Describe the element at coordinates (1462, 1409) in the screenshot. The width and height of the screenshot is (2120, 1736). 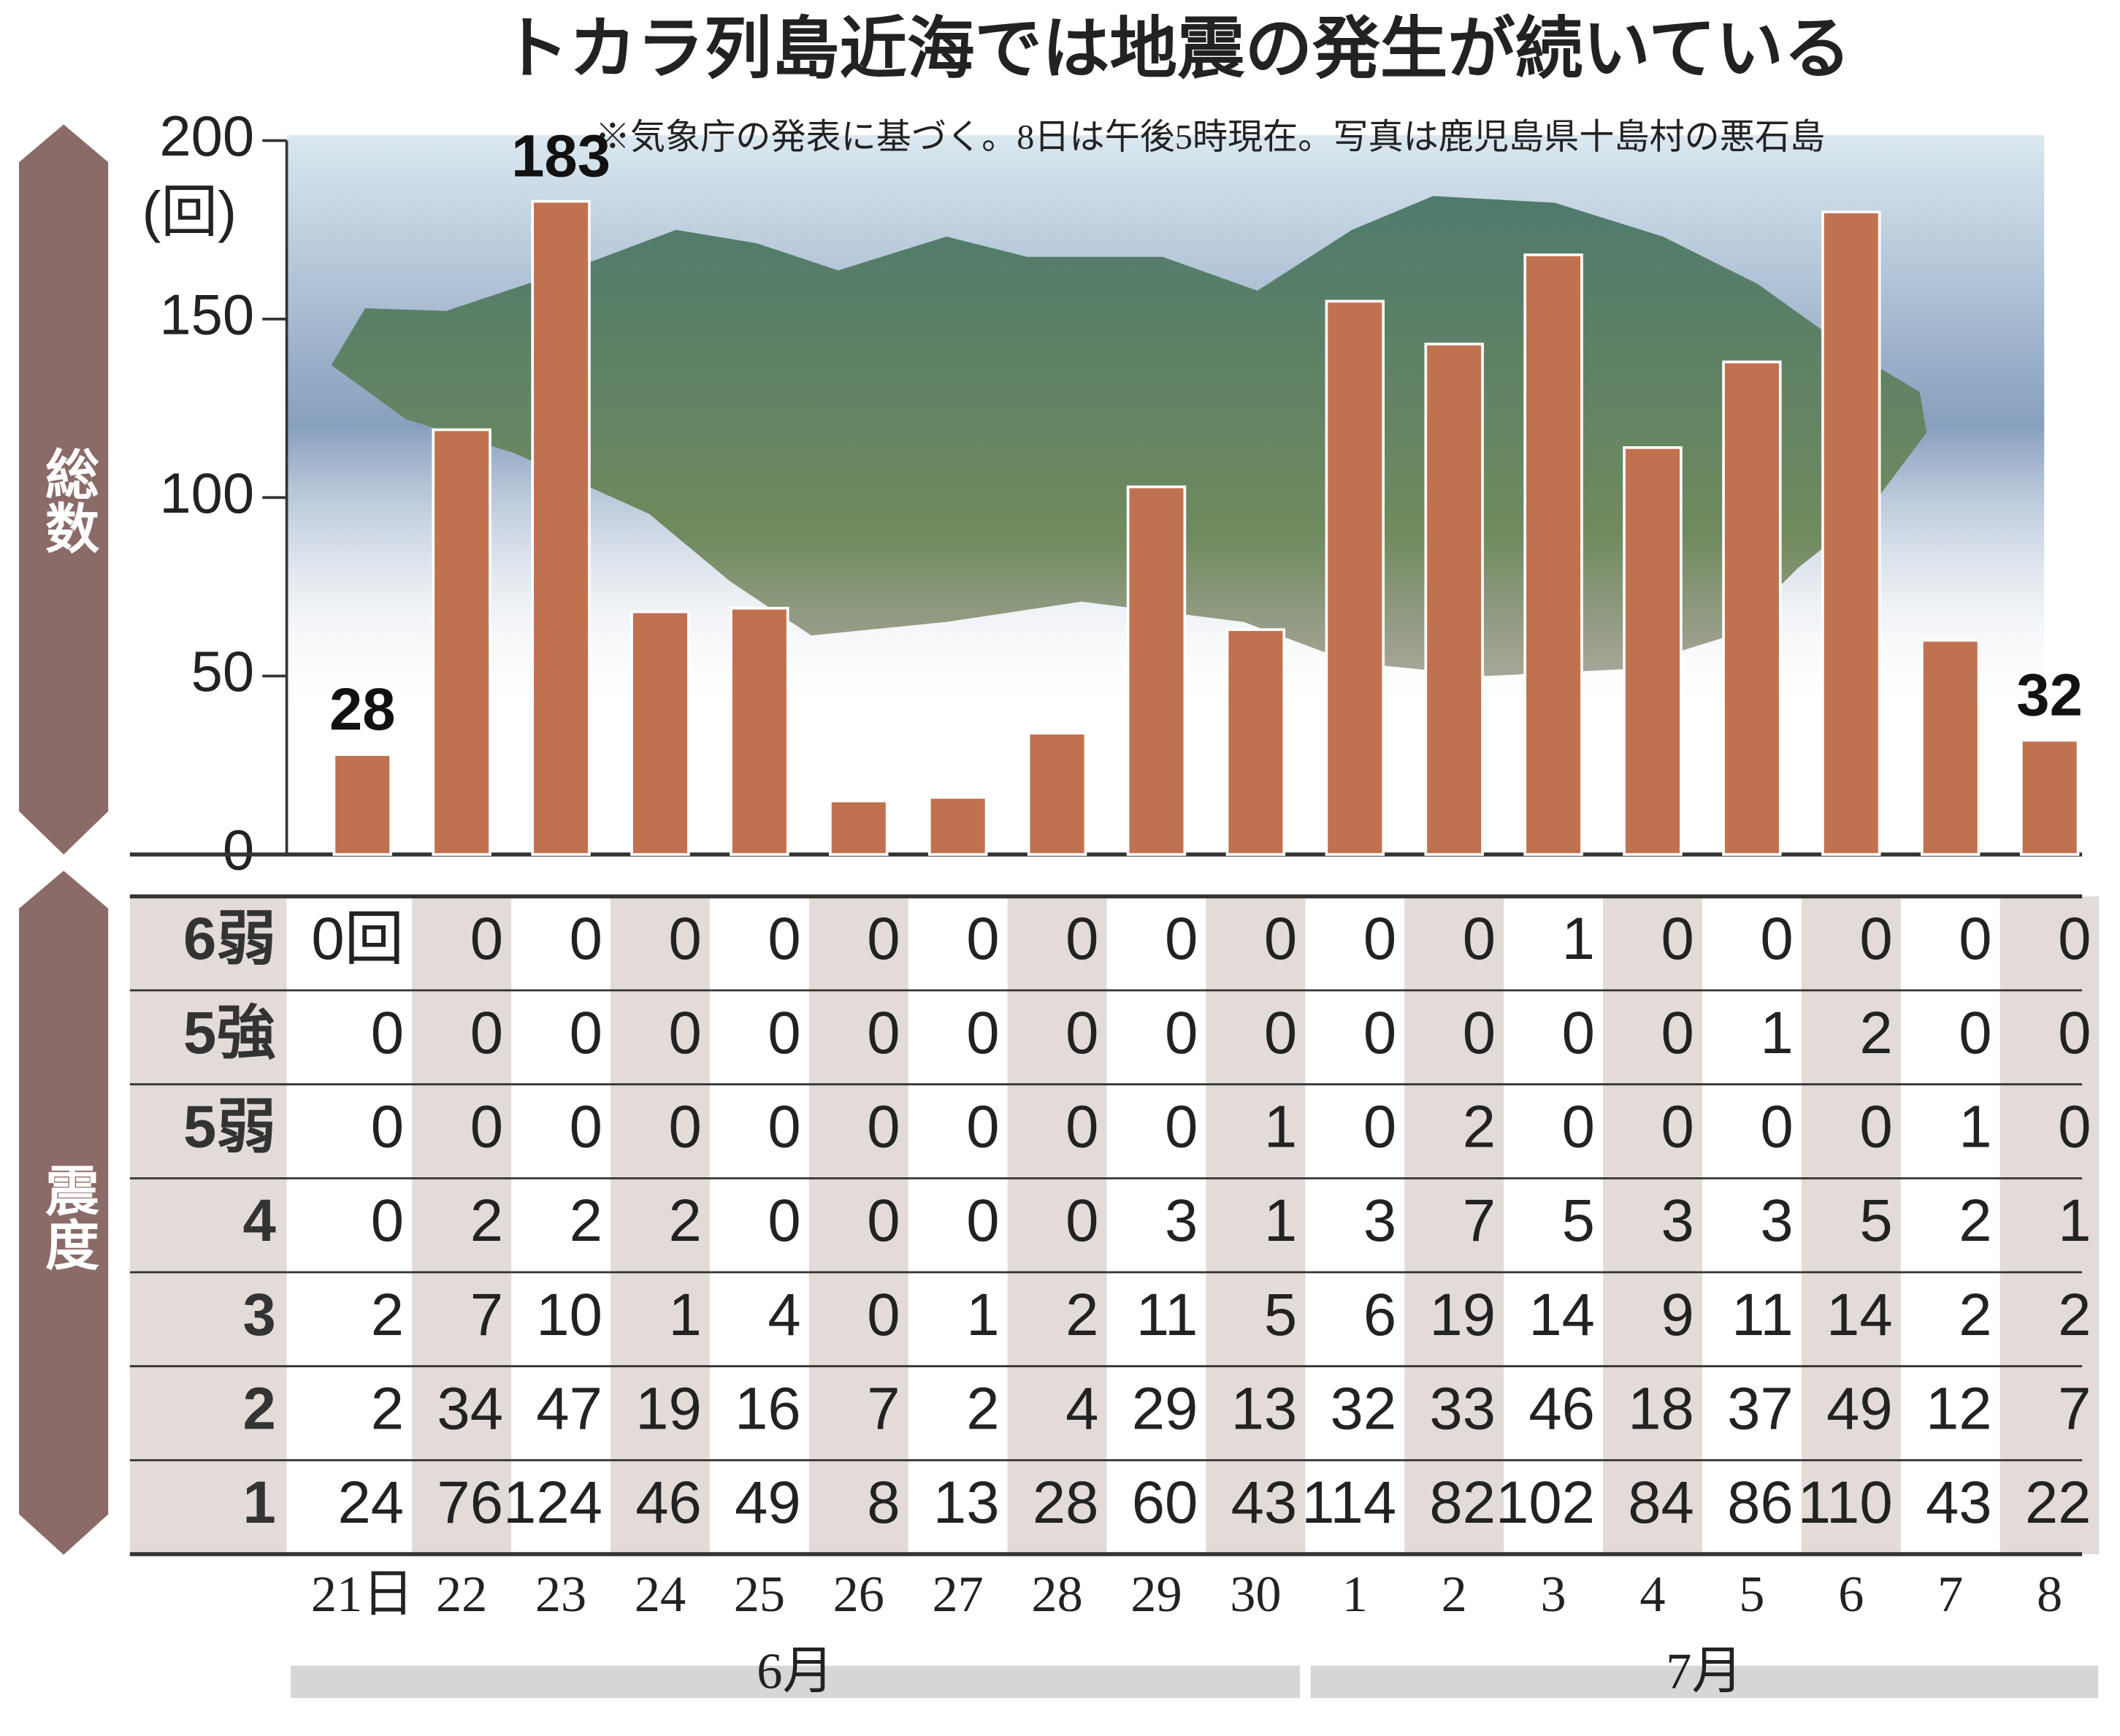
I see `table-cell: 33` at that location.